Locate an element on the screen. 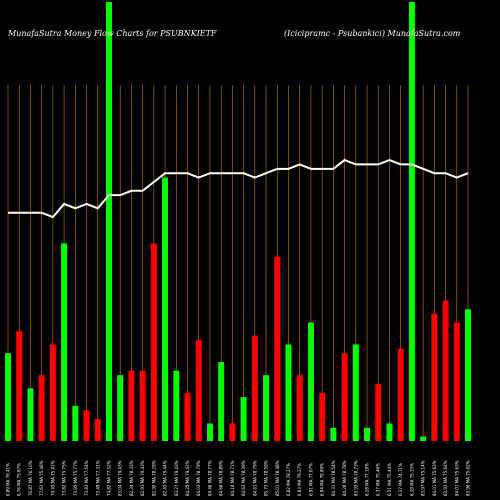 This screenshot has height=500, width=500. x-tick-label: 6.37 MA 75.46% is located at coordinates (378, 479).